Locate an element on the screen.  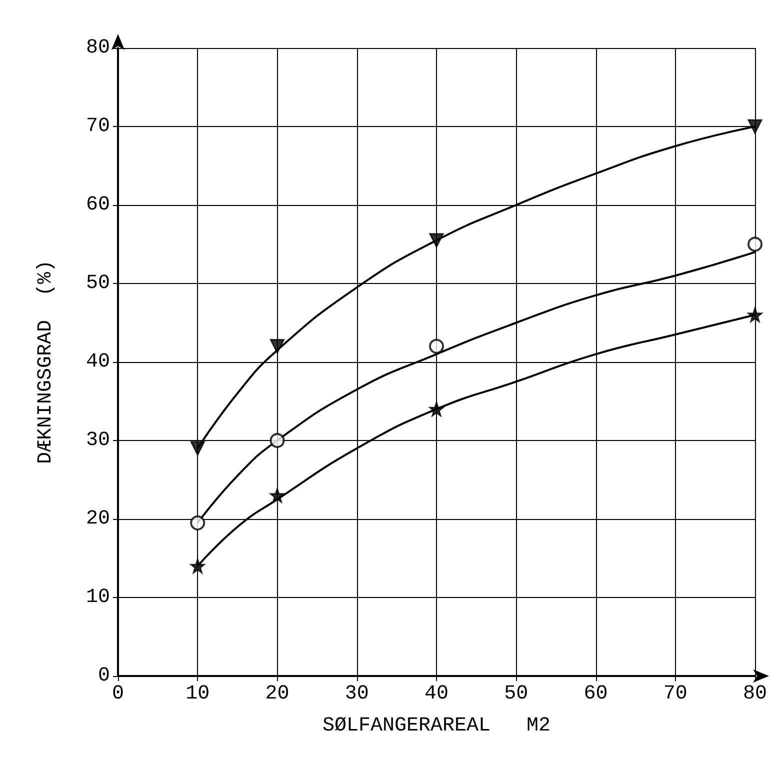
y-axis-title: DÆKNINGSGRAD (%) is located at coordinates (46, 362).